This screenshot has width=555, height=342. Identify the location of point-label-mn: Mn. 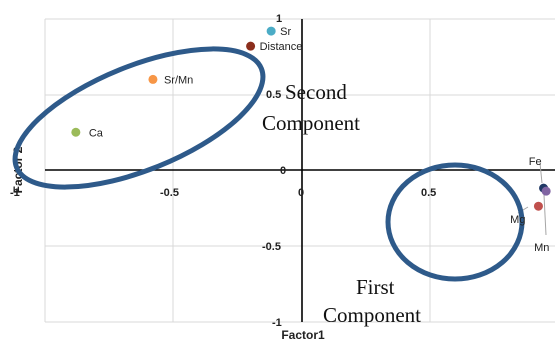
(541, 248).